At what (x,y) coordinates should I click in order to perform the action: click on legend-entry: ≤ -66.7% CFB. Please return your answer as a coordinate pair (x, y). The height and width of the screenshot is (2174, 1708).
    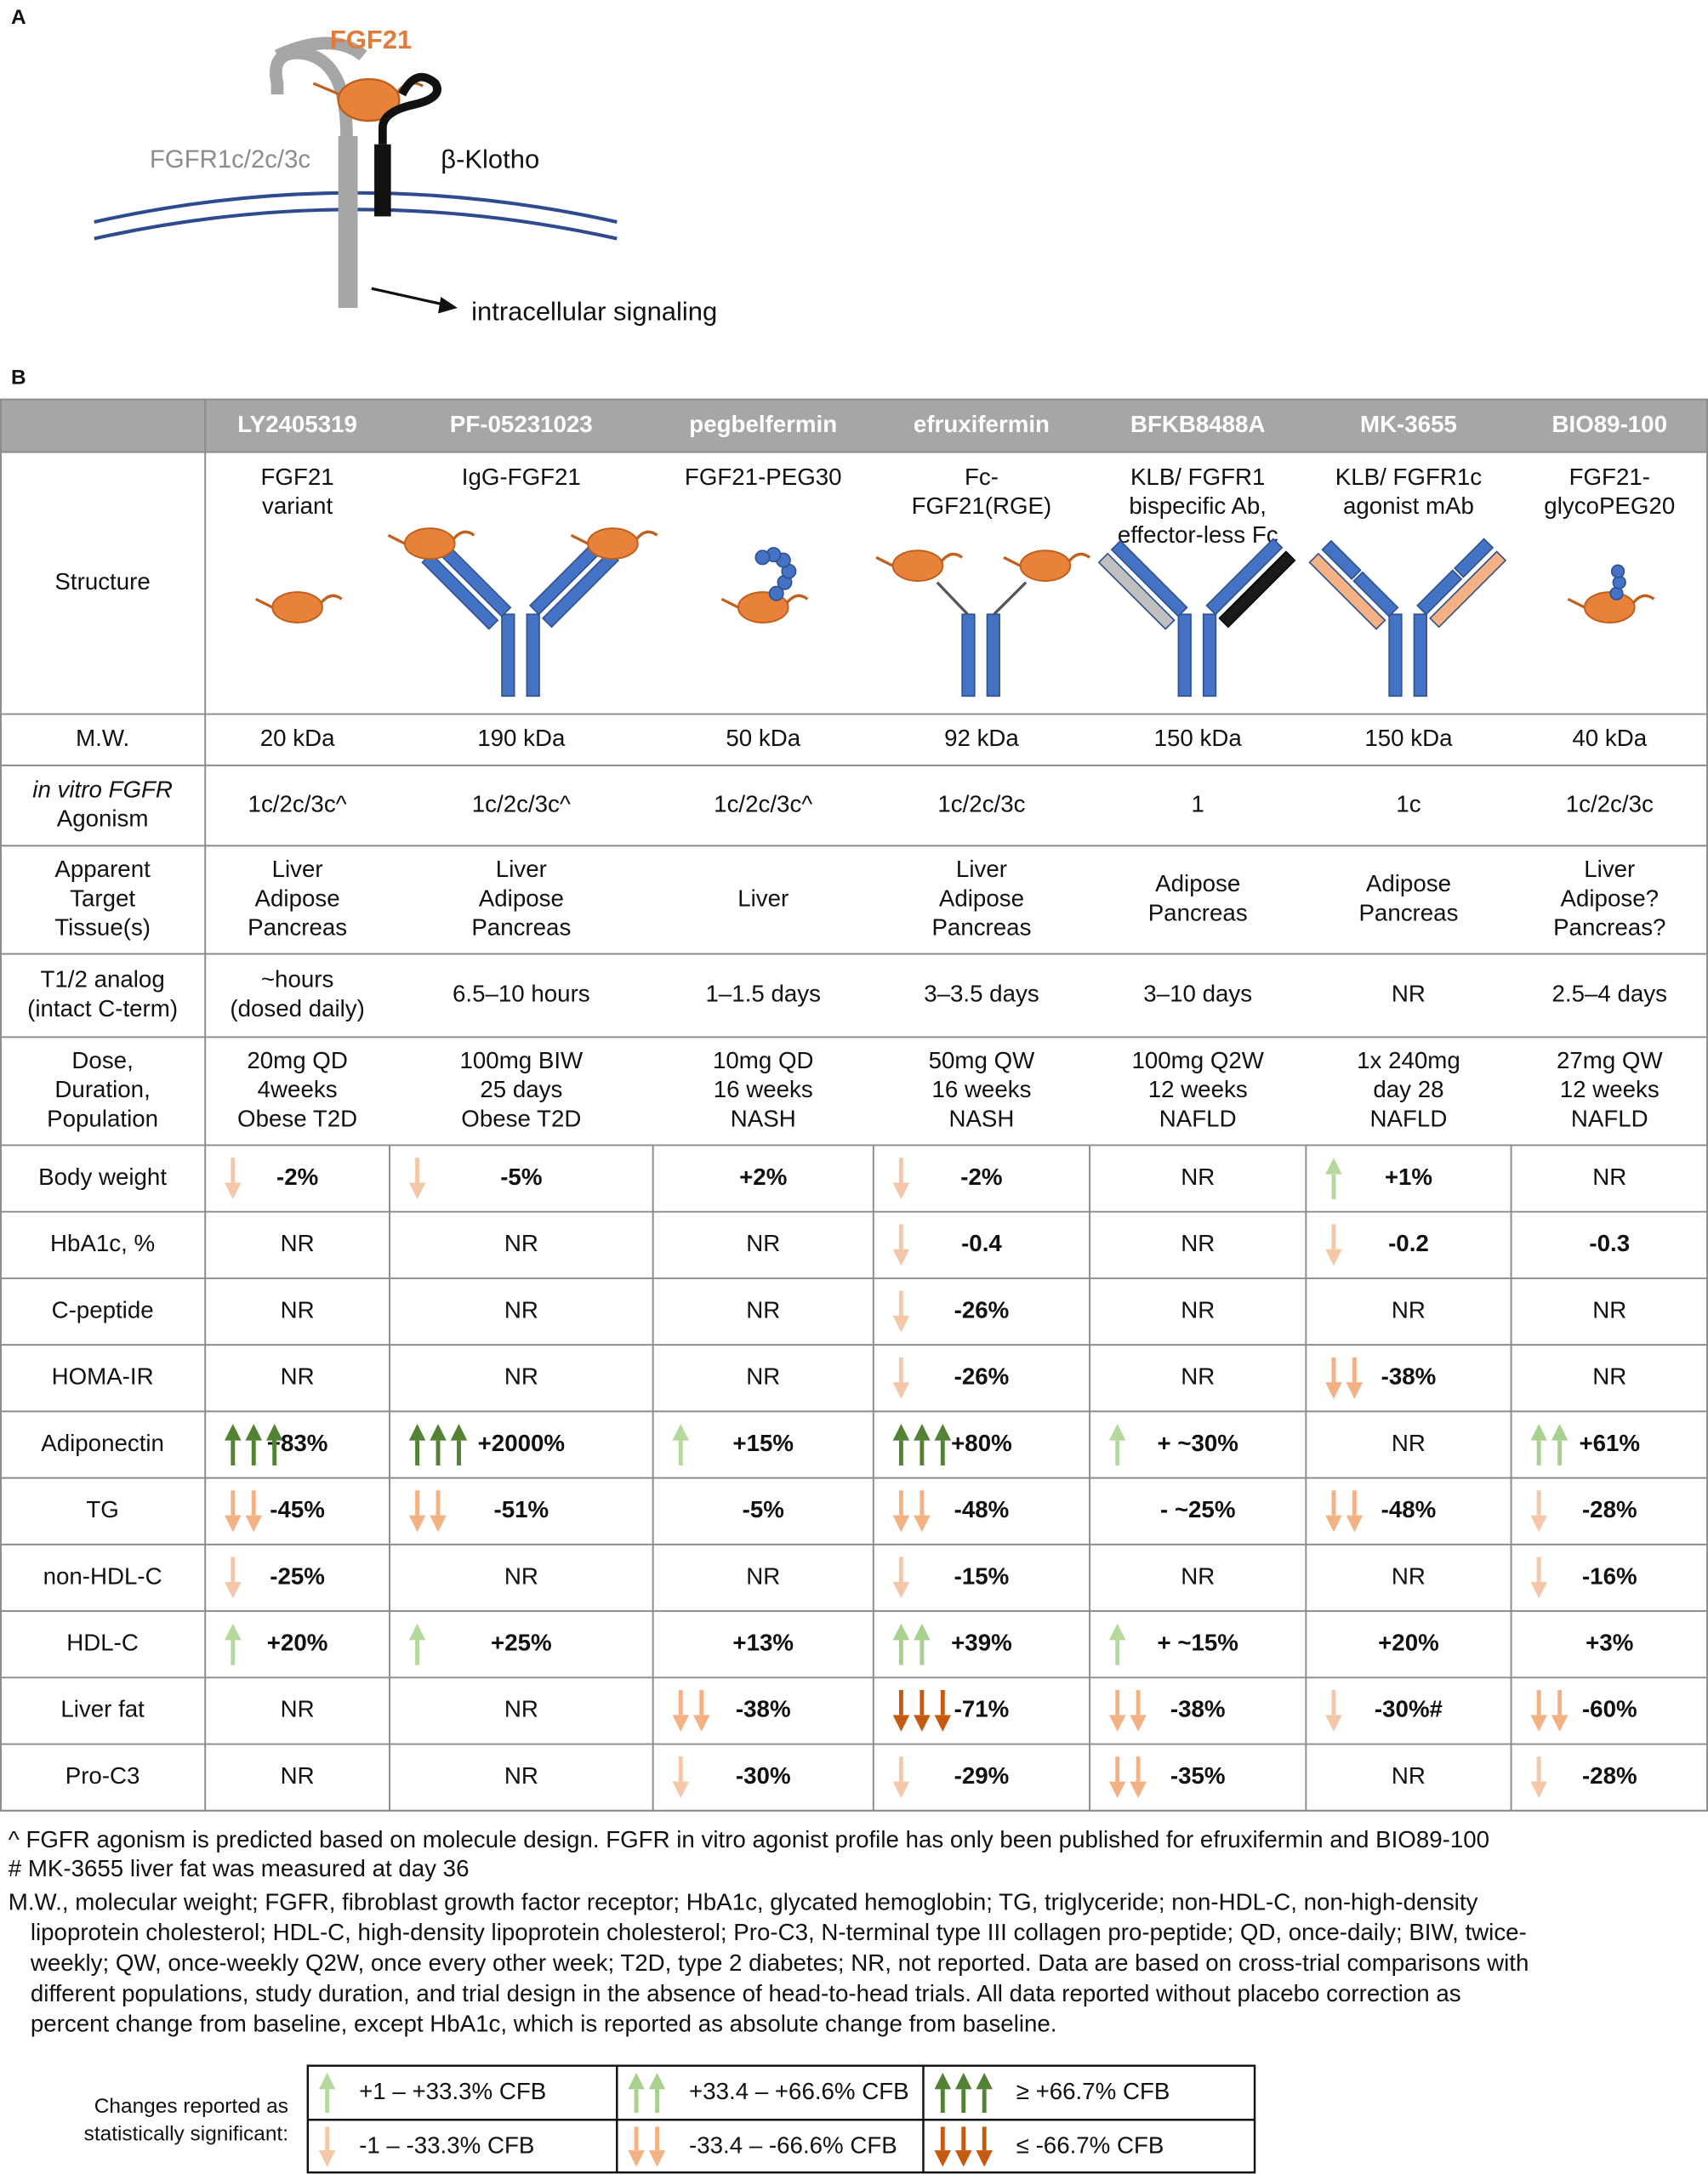
    Looking at the image, I should click on (1090, 2144).